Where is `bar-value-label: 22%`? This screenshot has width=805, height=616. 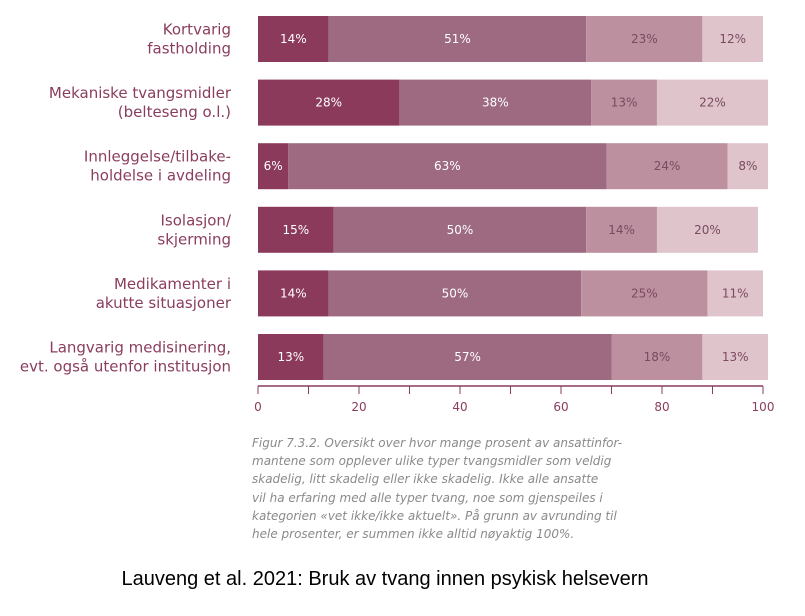 bar-value-label: 22% is located at coordinates (712, 103).